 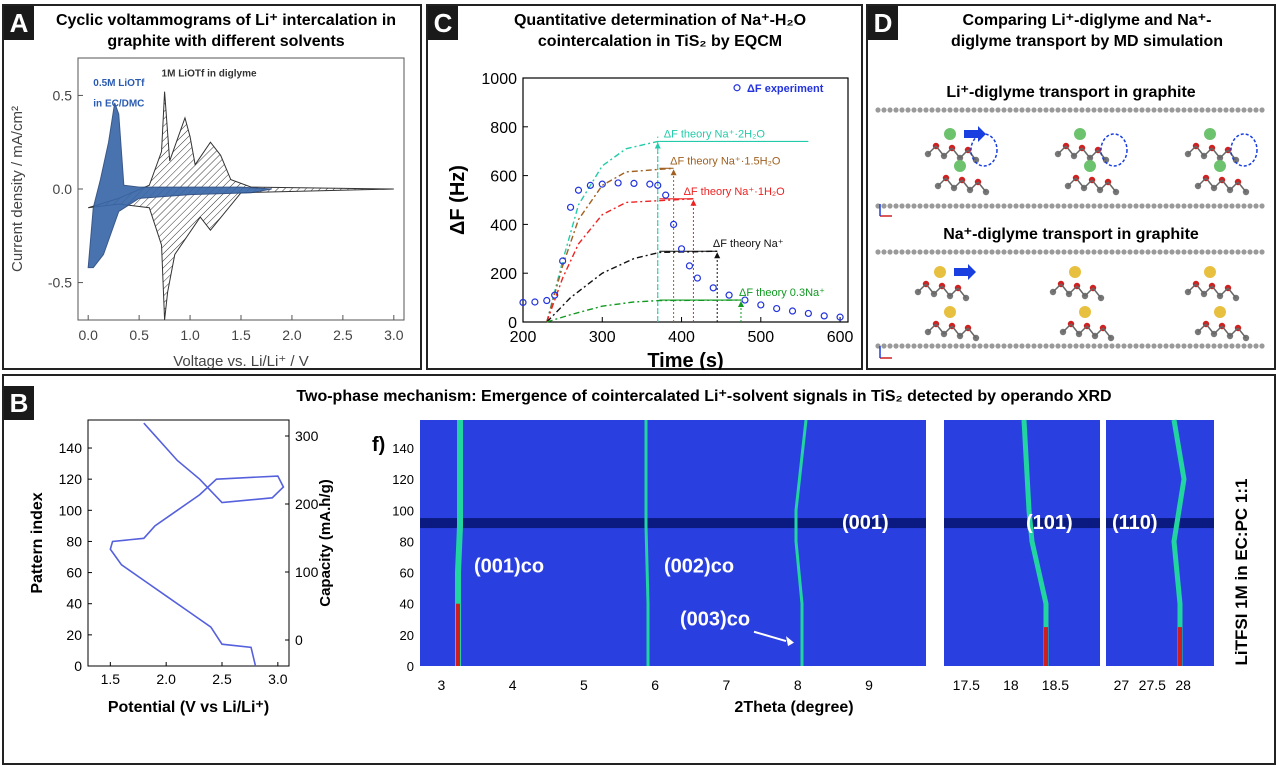 What do you see at coordinates (685, 360) in the screenshot?
I see `x-axis-label: Time (s)` at bounding box center [685, 360].